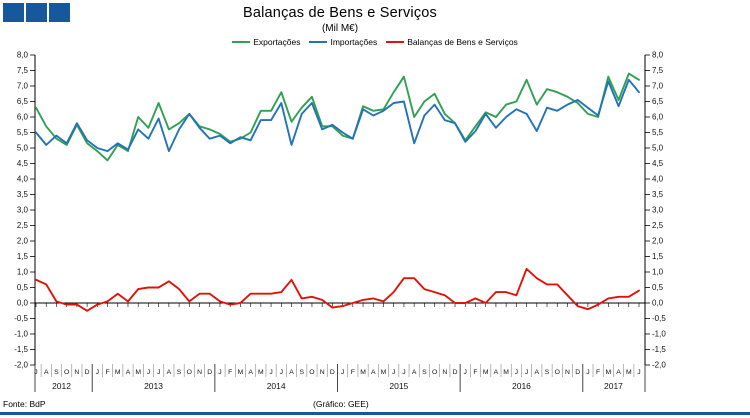  I want to click on svg-text: 7,5, so click(658, 70).